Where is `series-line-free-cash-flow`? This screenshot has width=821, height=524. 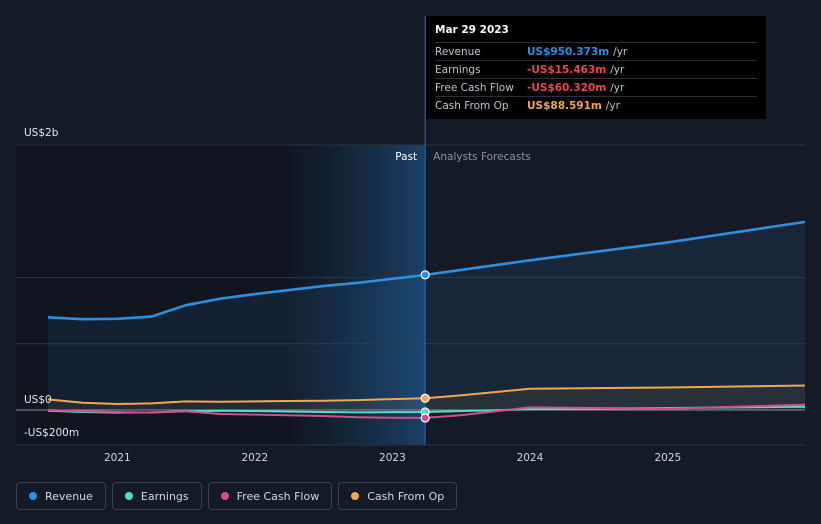
series-line-free-cash-flow is located at coordinates (426, 411).